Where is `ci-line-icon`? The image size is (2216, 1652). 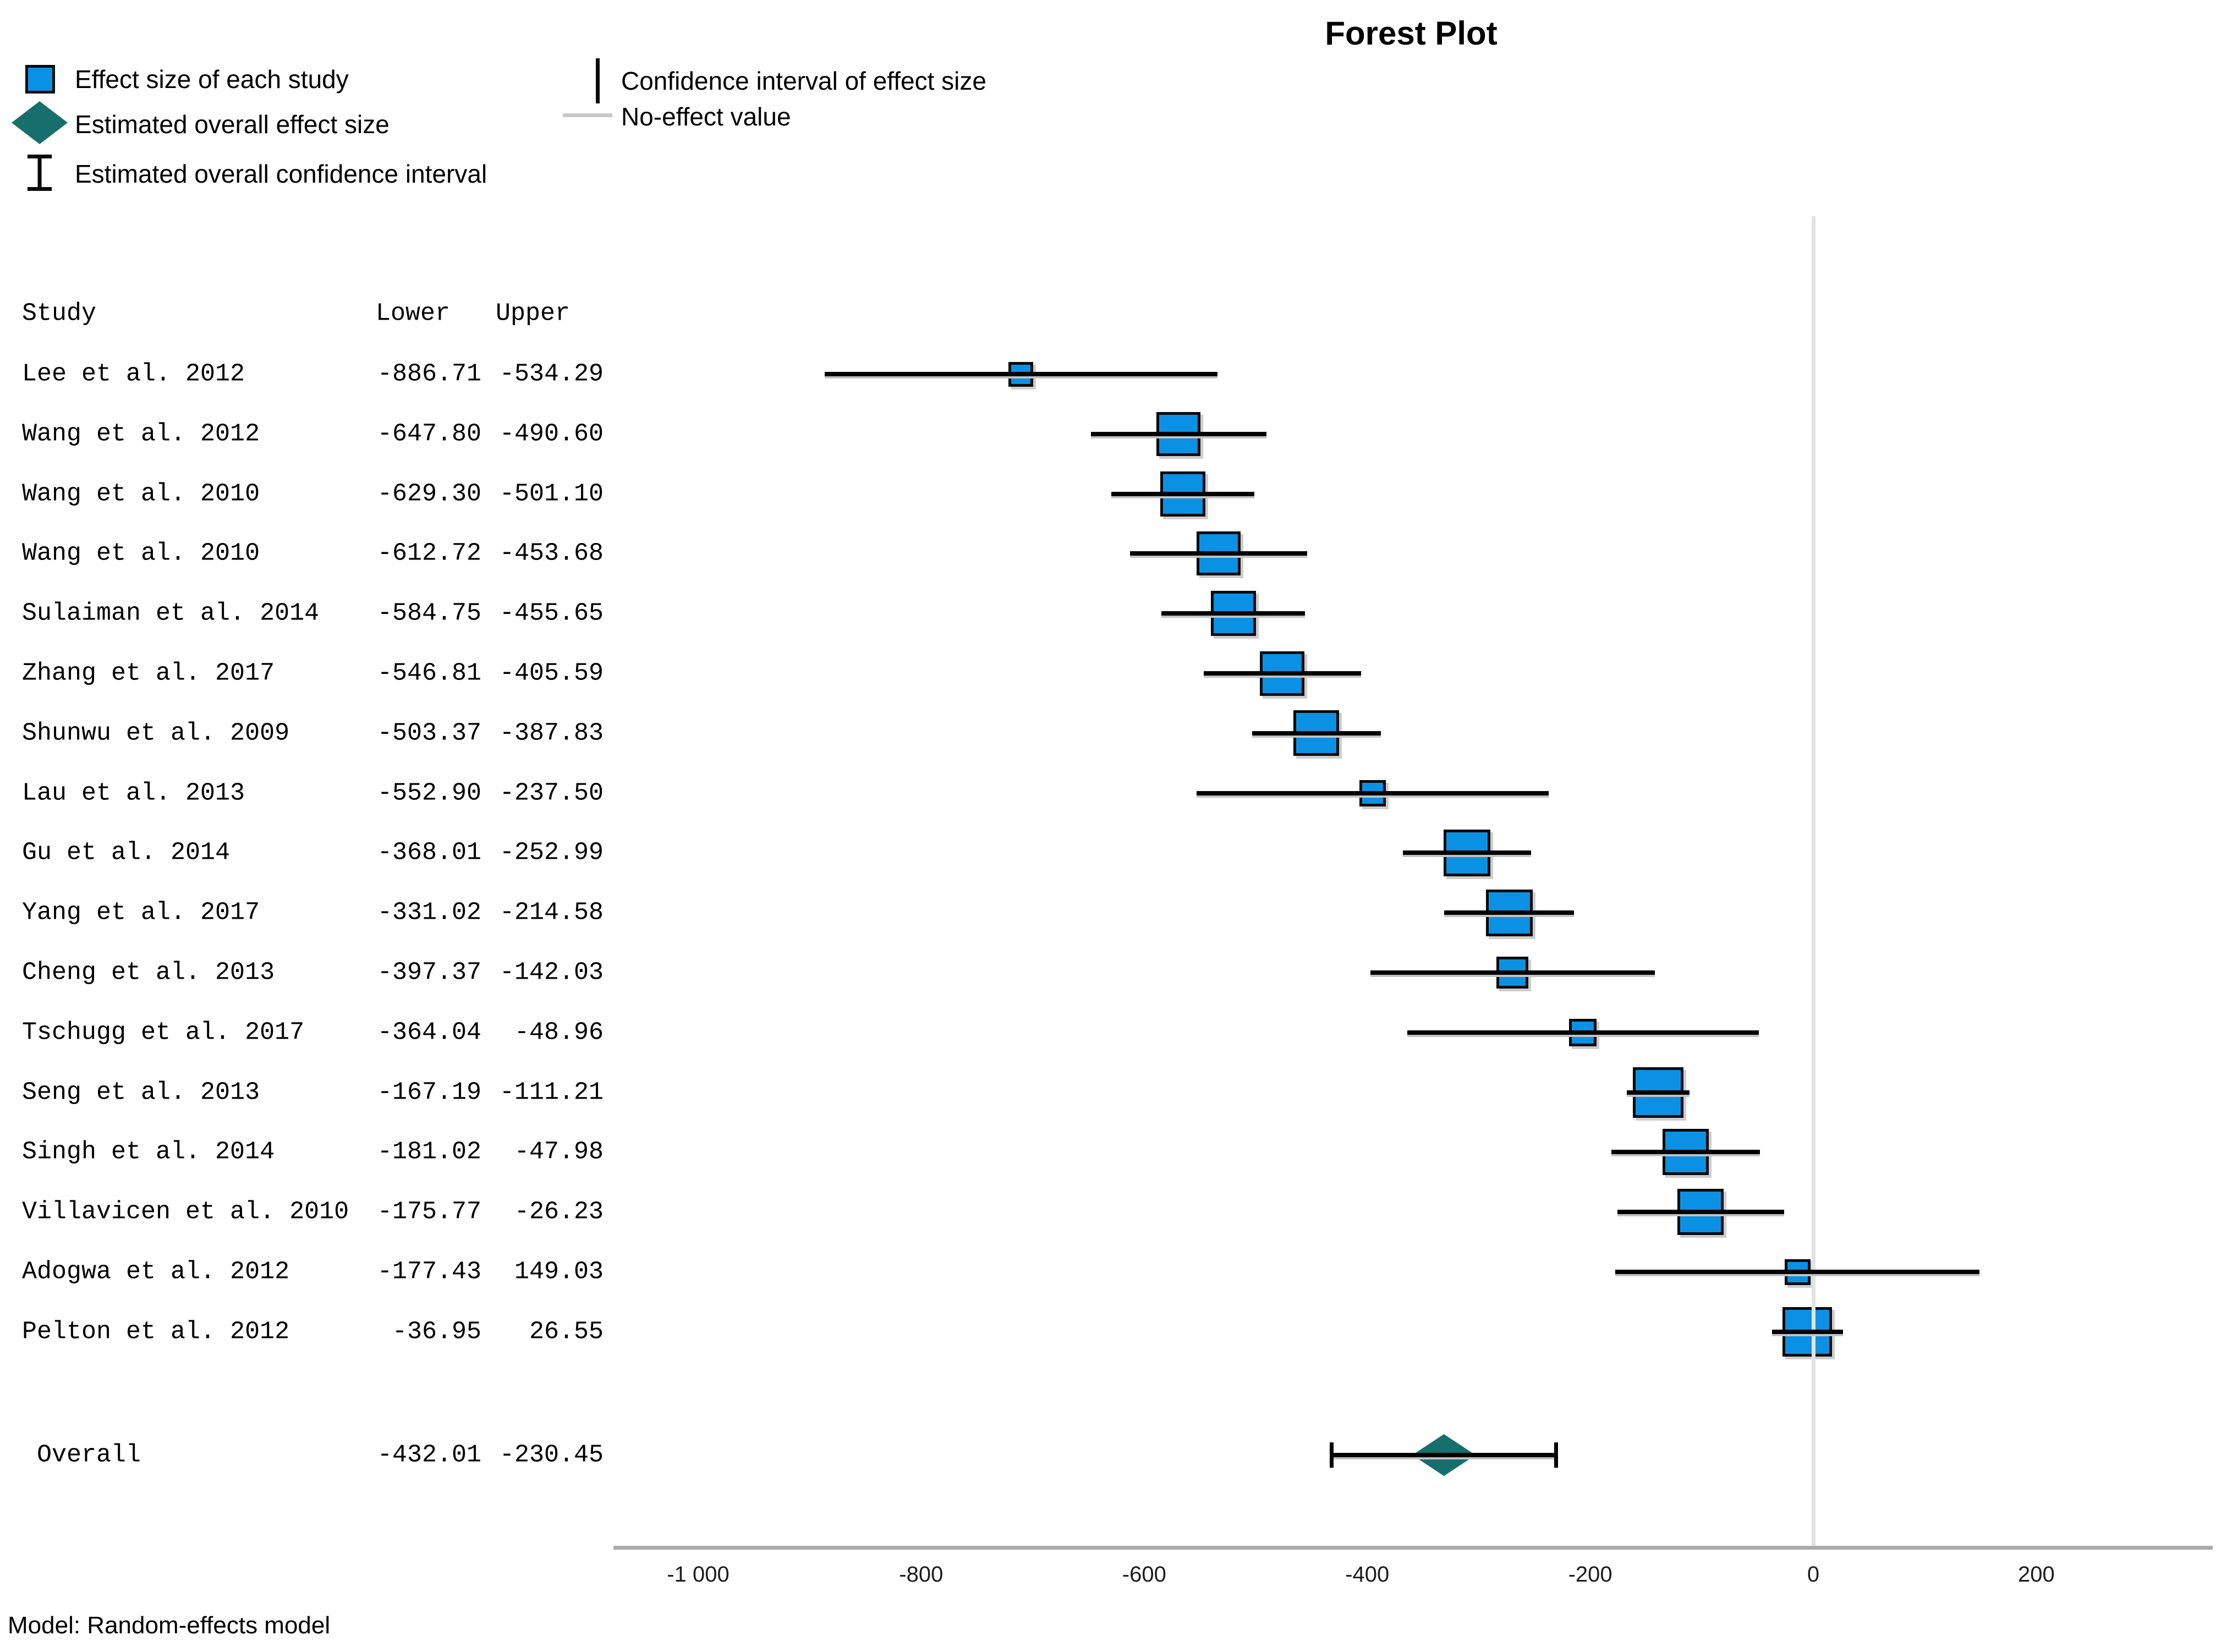
ci-line-icon is located at coordinates (598, 80).